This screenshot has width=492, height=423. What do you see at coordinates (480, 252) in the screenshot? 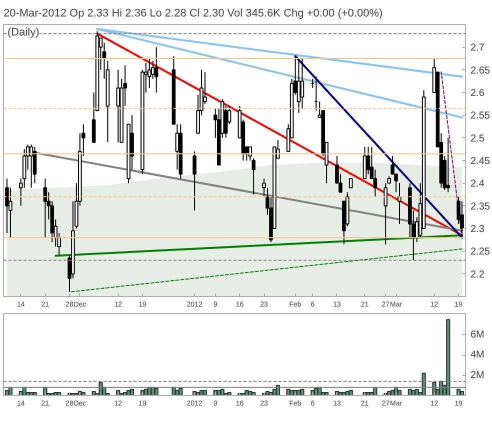
I see `y-tick-label: 2.25` at bounding box center [480, 252].